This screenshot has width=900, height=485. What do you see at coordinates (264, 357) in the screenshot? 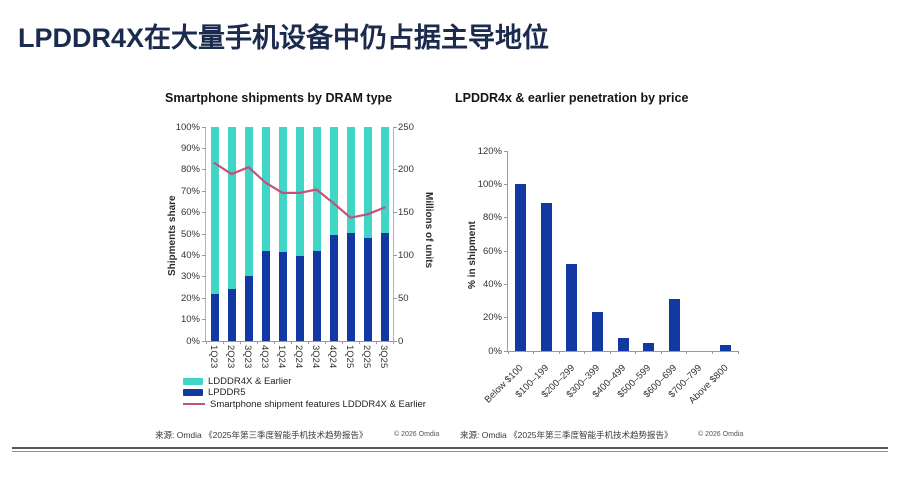
I see `x-tick-label: 4Q23` at bounding box center [264, 357].